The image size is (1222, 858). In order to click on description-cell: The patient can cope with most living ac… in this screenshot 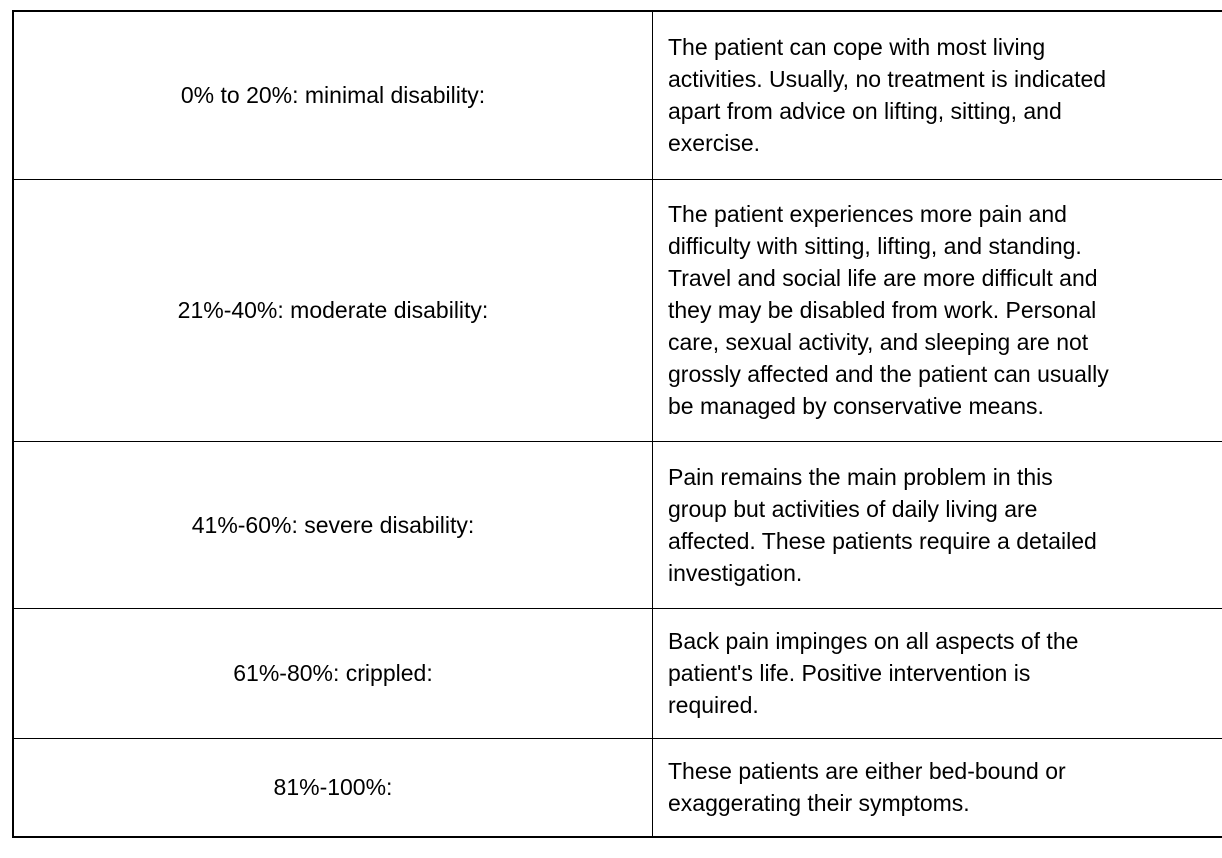, I will do `click(937, 95)`.